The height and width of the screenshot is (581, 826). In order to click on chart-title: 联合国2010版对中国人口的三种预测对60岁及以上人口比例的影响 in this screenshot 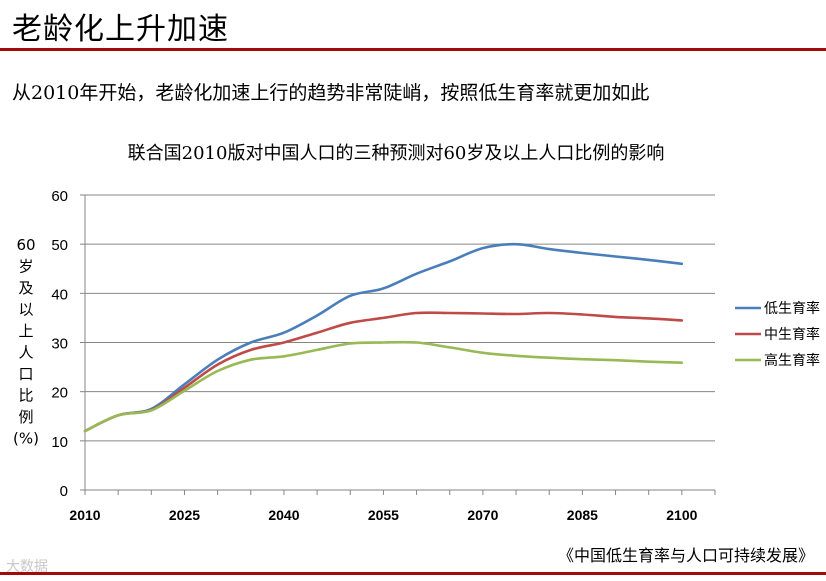, I will do `click(396, 153)`.